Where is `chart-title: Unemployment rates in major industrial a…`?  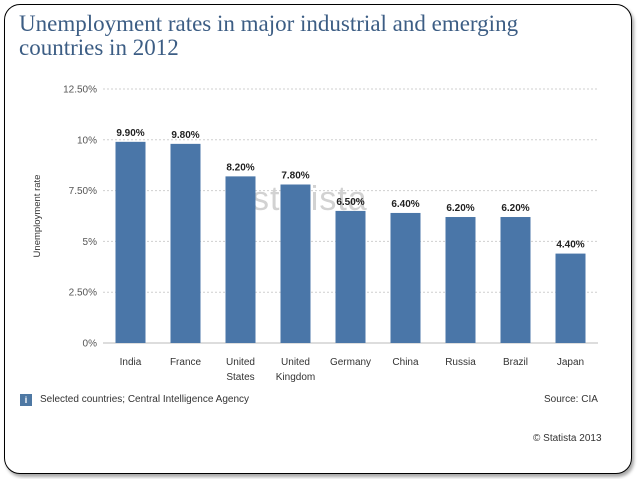
chart-title: Unemployment rates in major industrial a… is located at coordinates (299, 36).